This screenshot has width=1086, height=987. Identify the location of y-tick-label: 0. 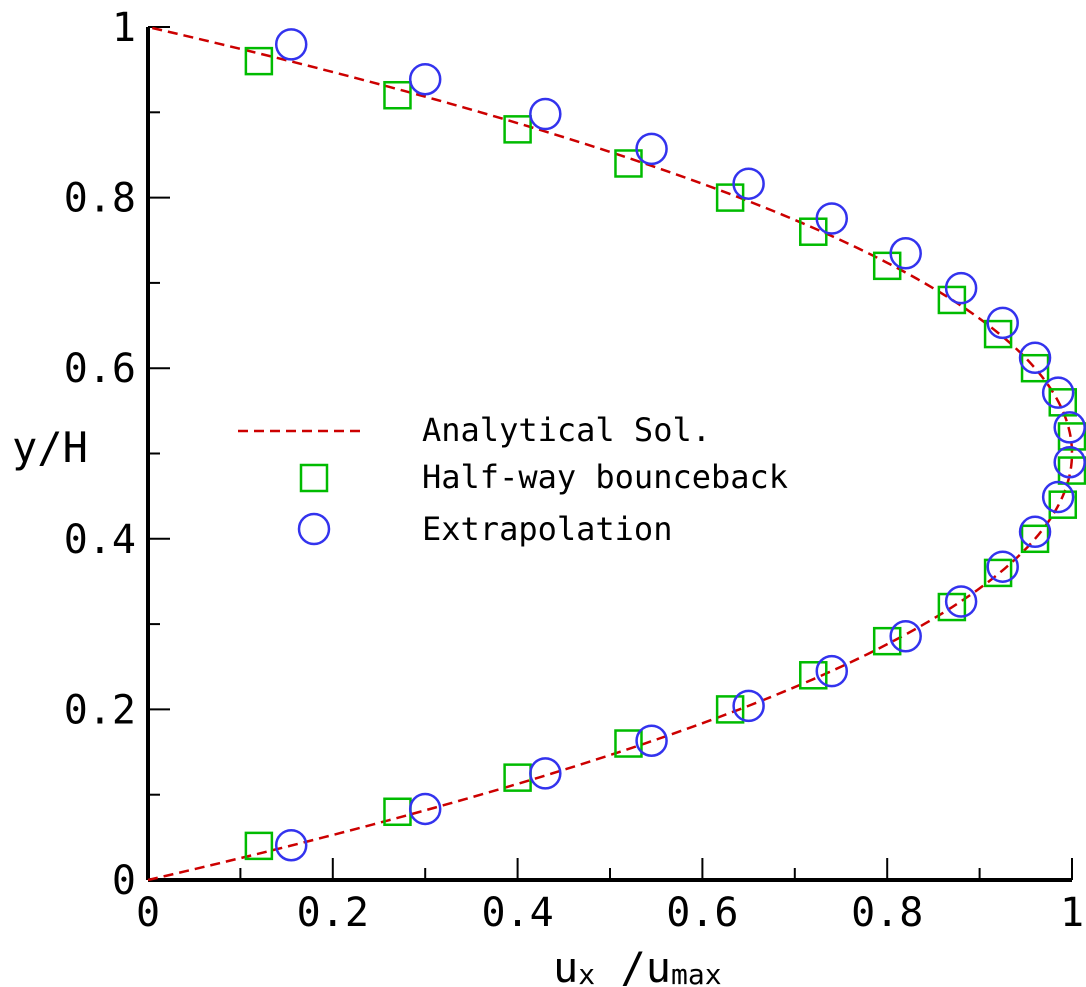
(124, 881).